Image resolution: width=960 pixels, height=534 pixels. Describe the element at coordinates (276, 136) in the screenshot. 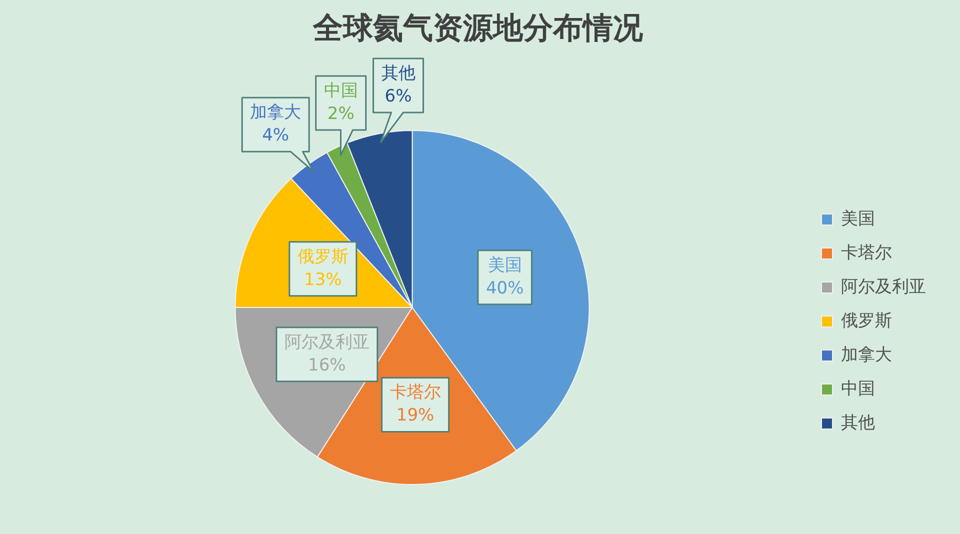

I see `data-label: 4%` at that location.